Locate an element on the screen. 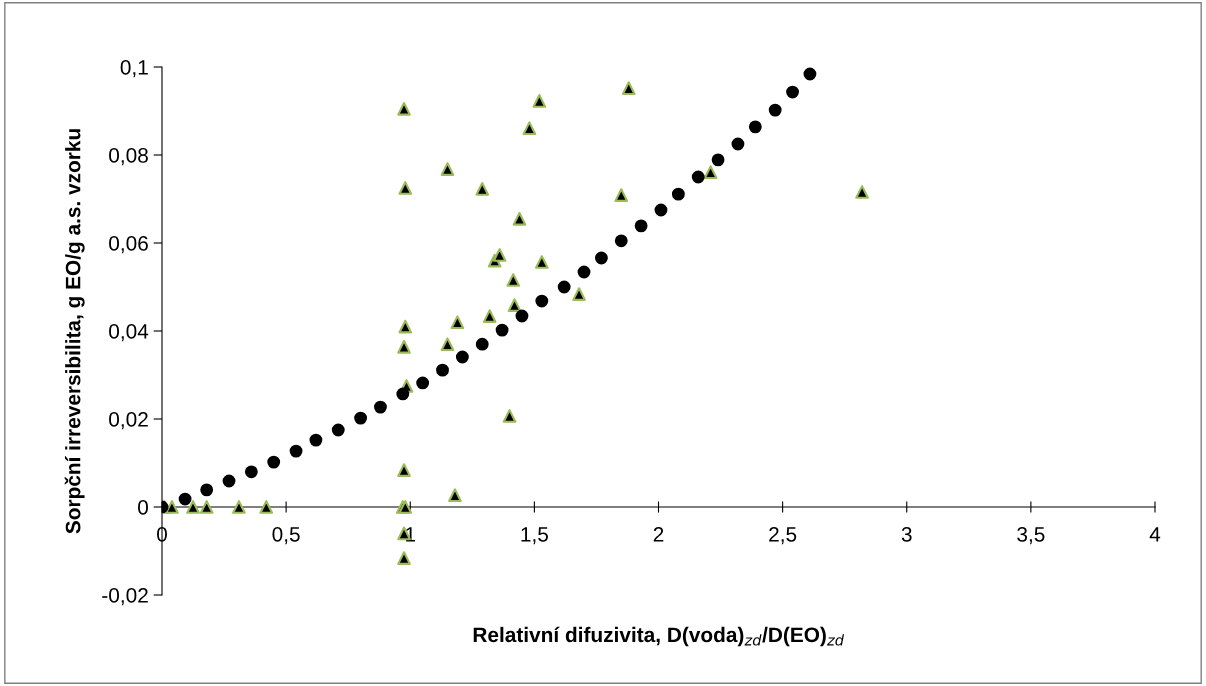  x-tick-label: 0,5 is located at coordinates (286, 535).